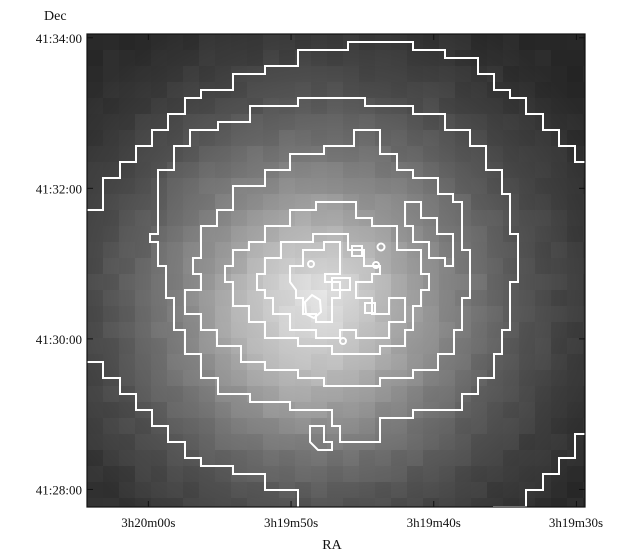 The image size is (617, 552). What do you see at coordinates (321, 438) in the screenshot?
I see `contour-level-2b` at bounding box center [321, 438].